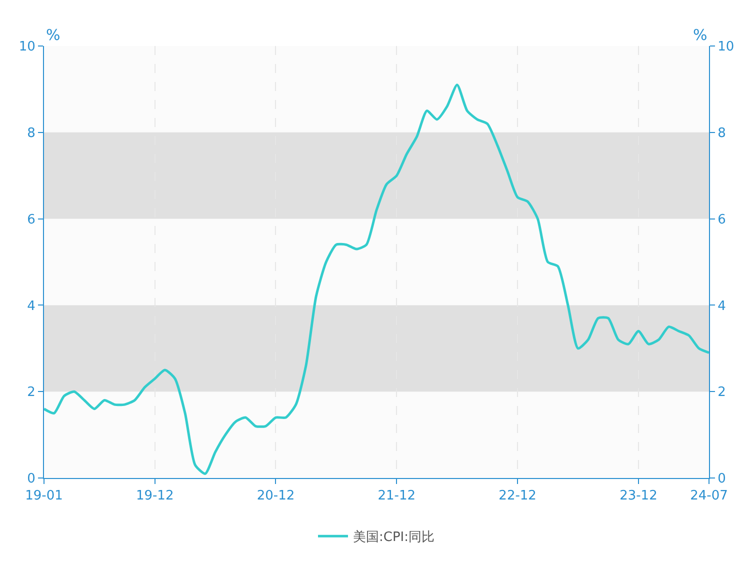  Describe the element at coordinates (722, 479) in the screenshot. I see `y2-tick-label: 0` at that location.